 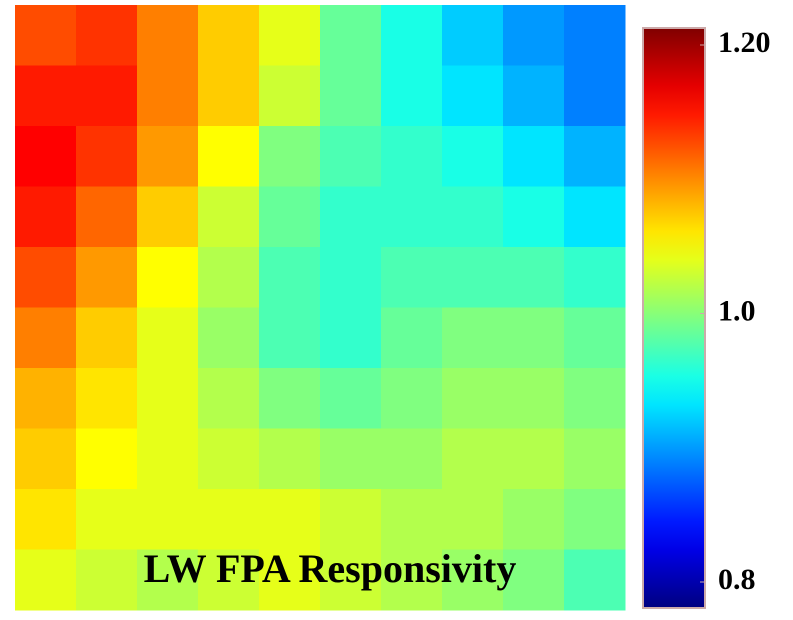 What do you see at coordinates (674, 318) in the screenshot?
I see `colorbar` at bounding box center [674, 318].